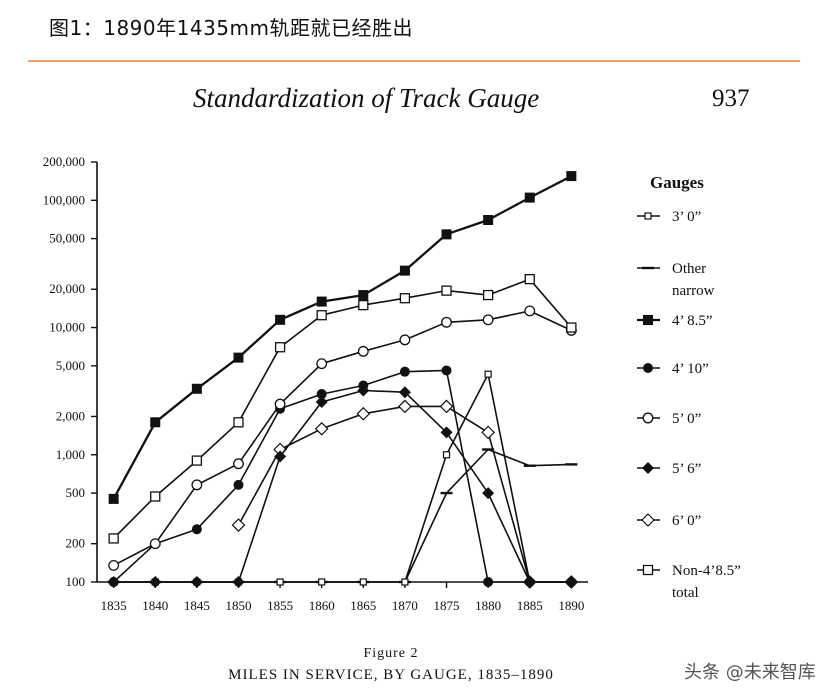 The height and width of the screenshot is (698, 832). Describe the element at coordinates (414, 61) in the screenshot. I see `header-divider` at that location.